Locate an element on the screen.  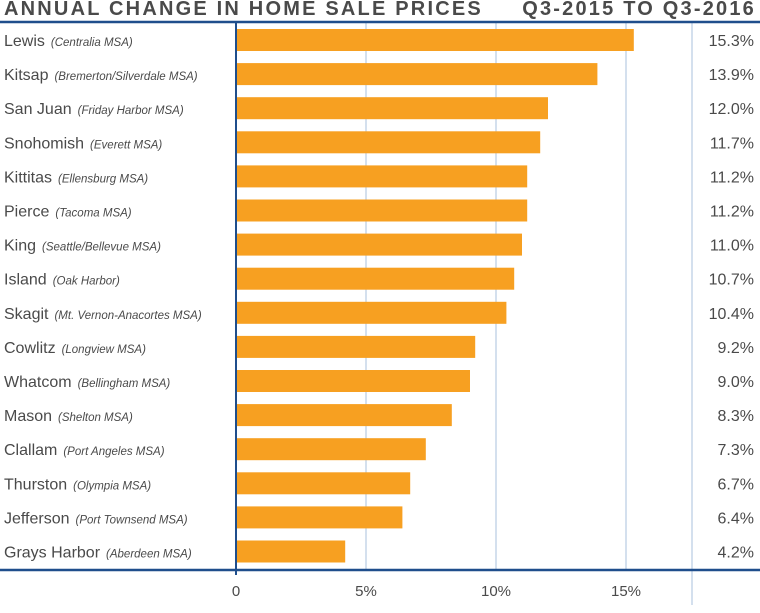
value-label: 8.3% is located at coordinates (736, 416).